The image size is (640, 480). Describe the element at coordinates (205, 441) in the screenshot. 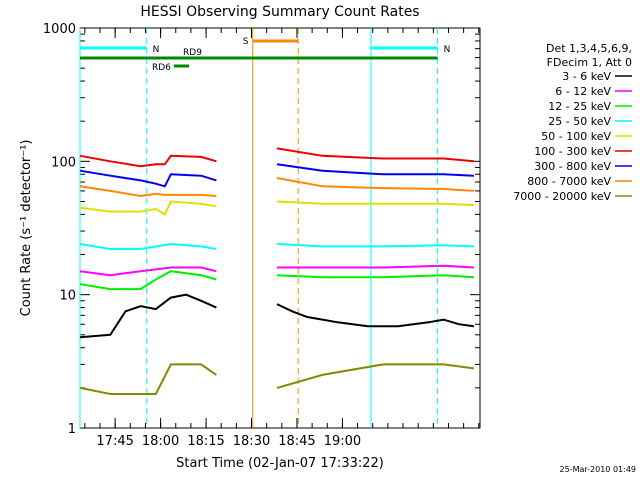

I see `x-tick-label: 18:15` at that location.